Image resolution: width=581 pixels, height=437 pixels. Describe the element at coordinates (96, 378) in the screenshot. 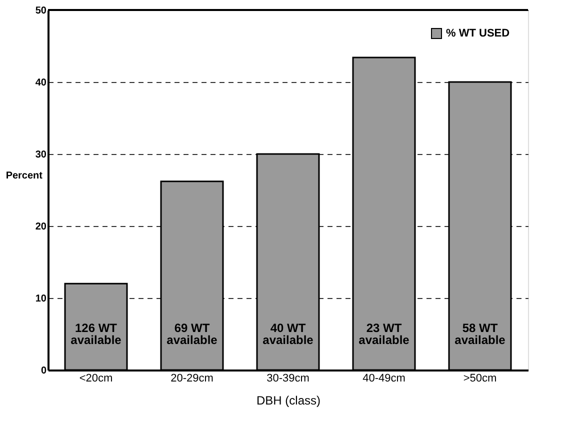

I see `x-tick-label: <20cm` at that location.